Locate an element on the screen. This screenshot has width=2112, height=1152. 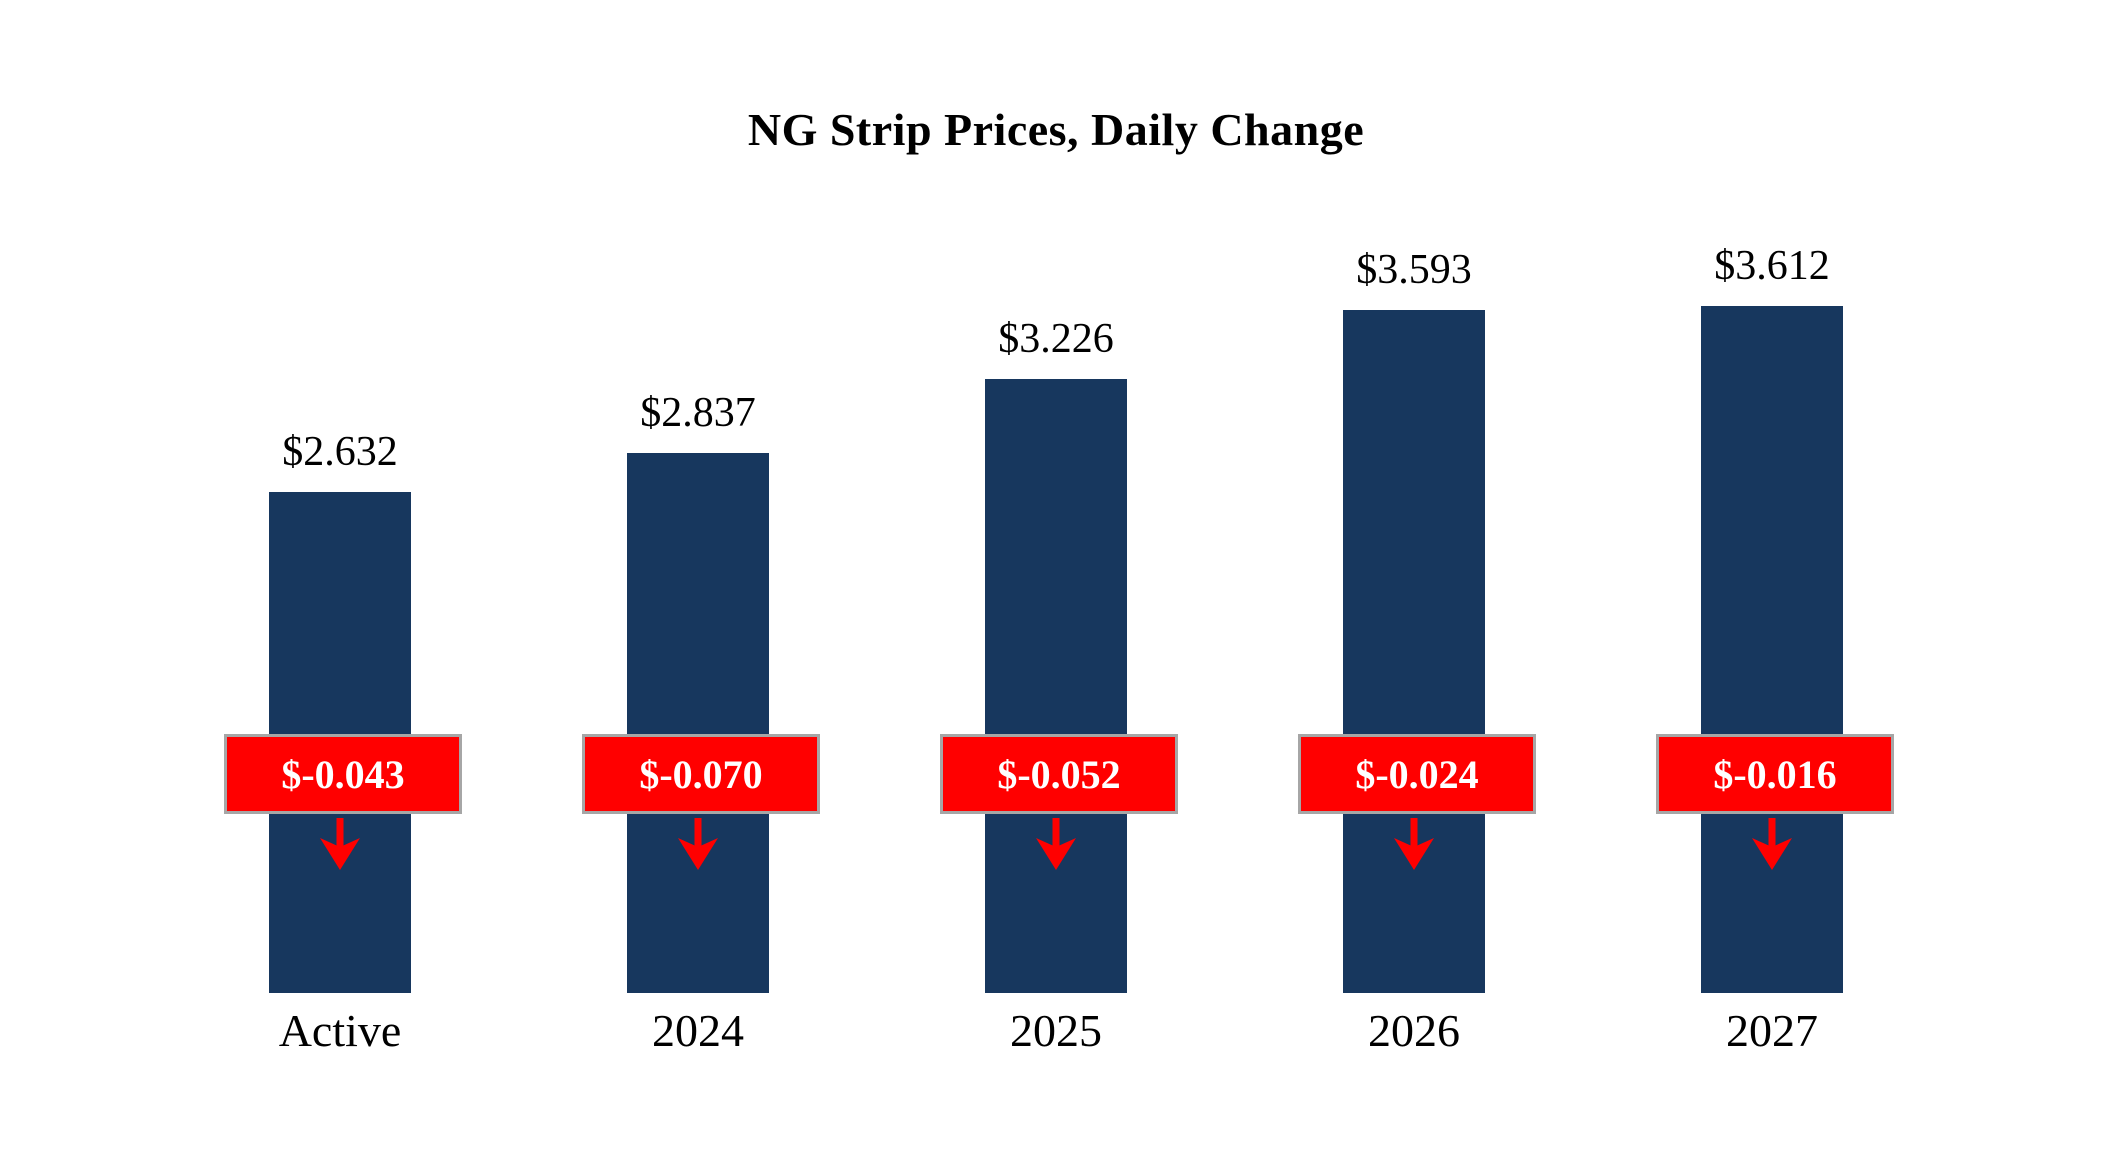
category-label: 2027 is located at coordinates (1772, 1030).